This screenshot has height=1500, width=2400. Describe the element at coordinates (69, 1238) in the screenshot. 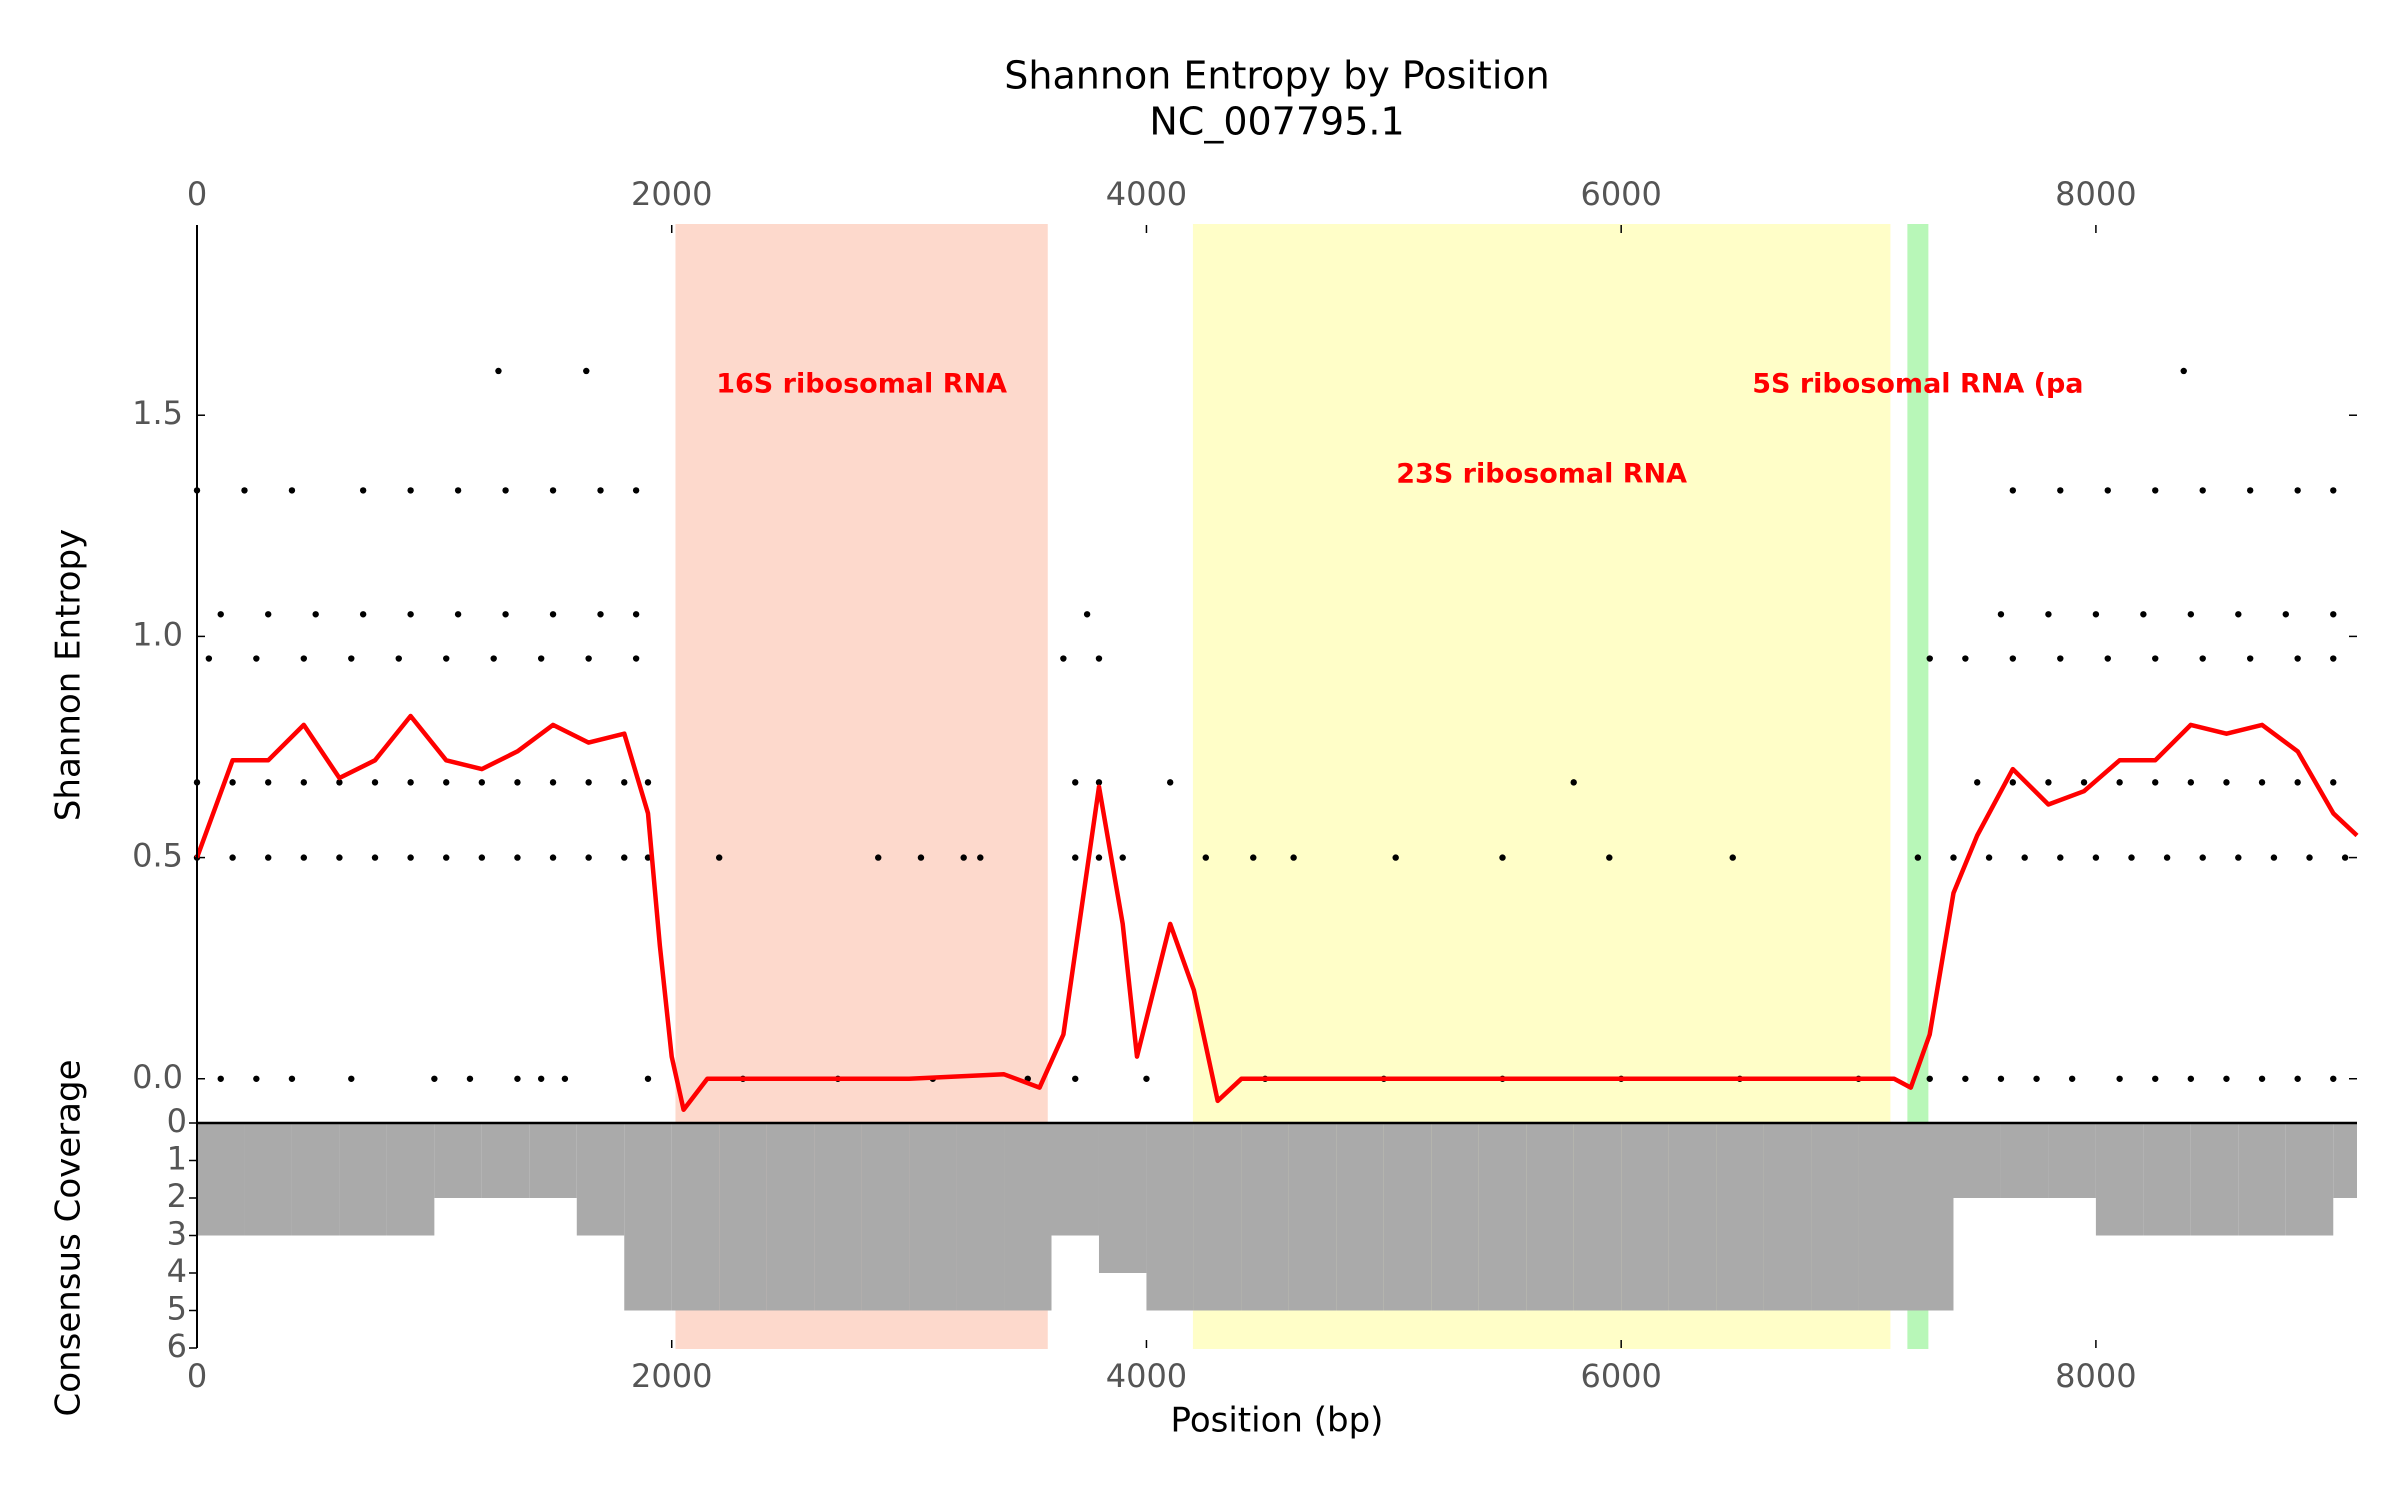

I see `y-axis-label: Consensus Coverage` at that location.